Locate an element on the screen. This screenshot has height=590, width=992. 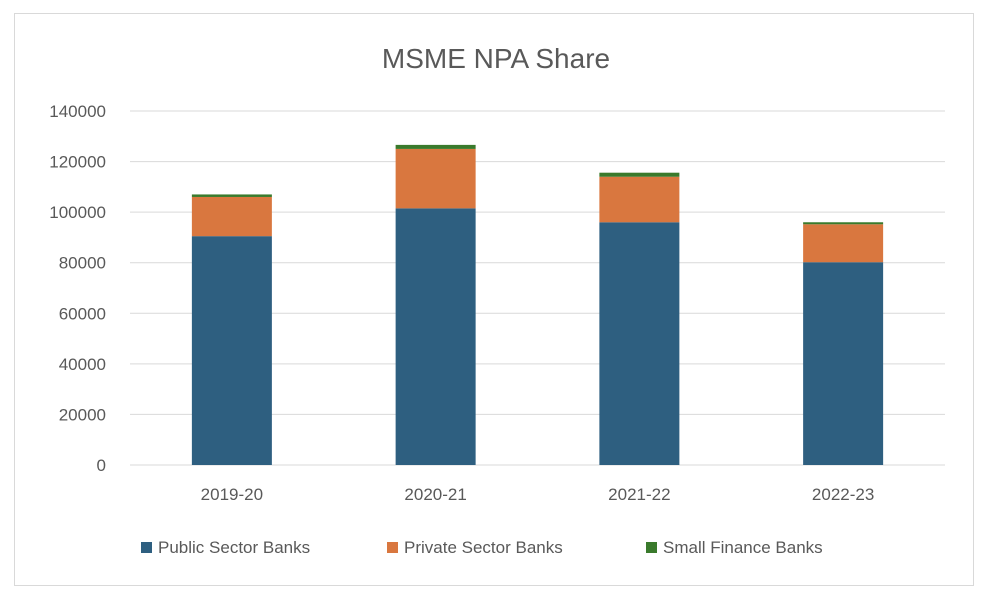
chart-title: MSME NPA Share is located at coordinates (496, 58).